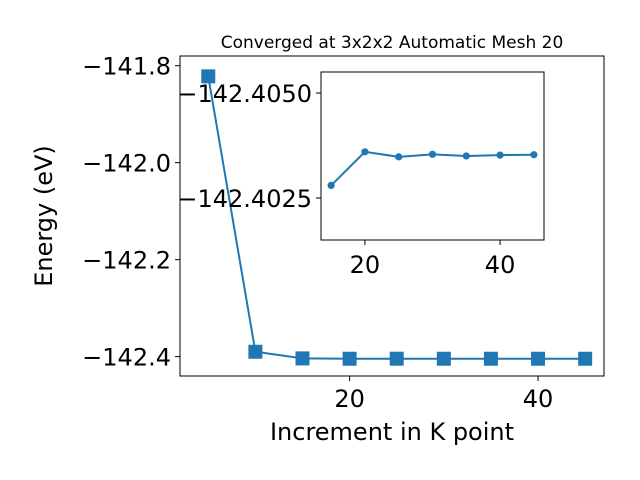 This screenshot has height=480, width=640. Describe the element at coordinates (349, 399) in the screenshot. I see `main-x-tick-label: 20` at that location.